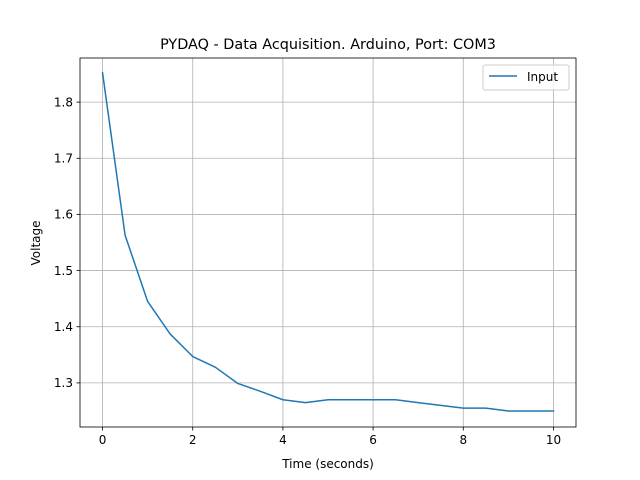 Image resolution: width=640 pixels, height=480 pixels. I want to click on y-tick-label: 1.8, so click(63, 102).